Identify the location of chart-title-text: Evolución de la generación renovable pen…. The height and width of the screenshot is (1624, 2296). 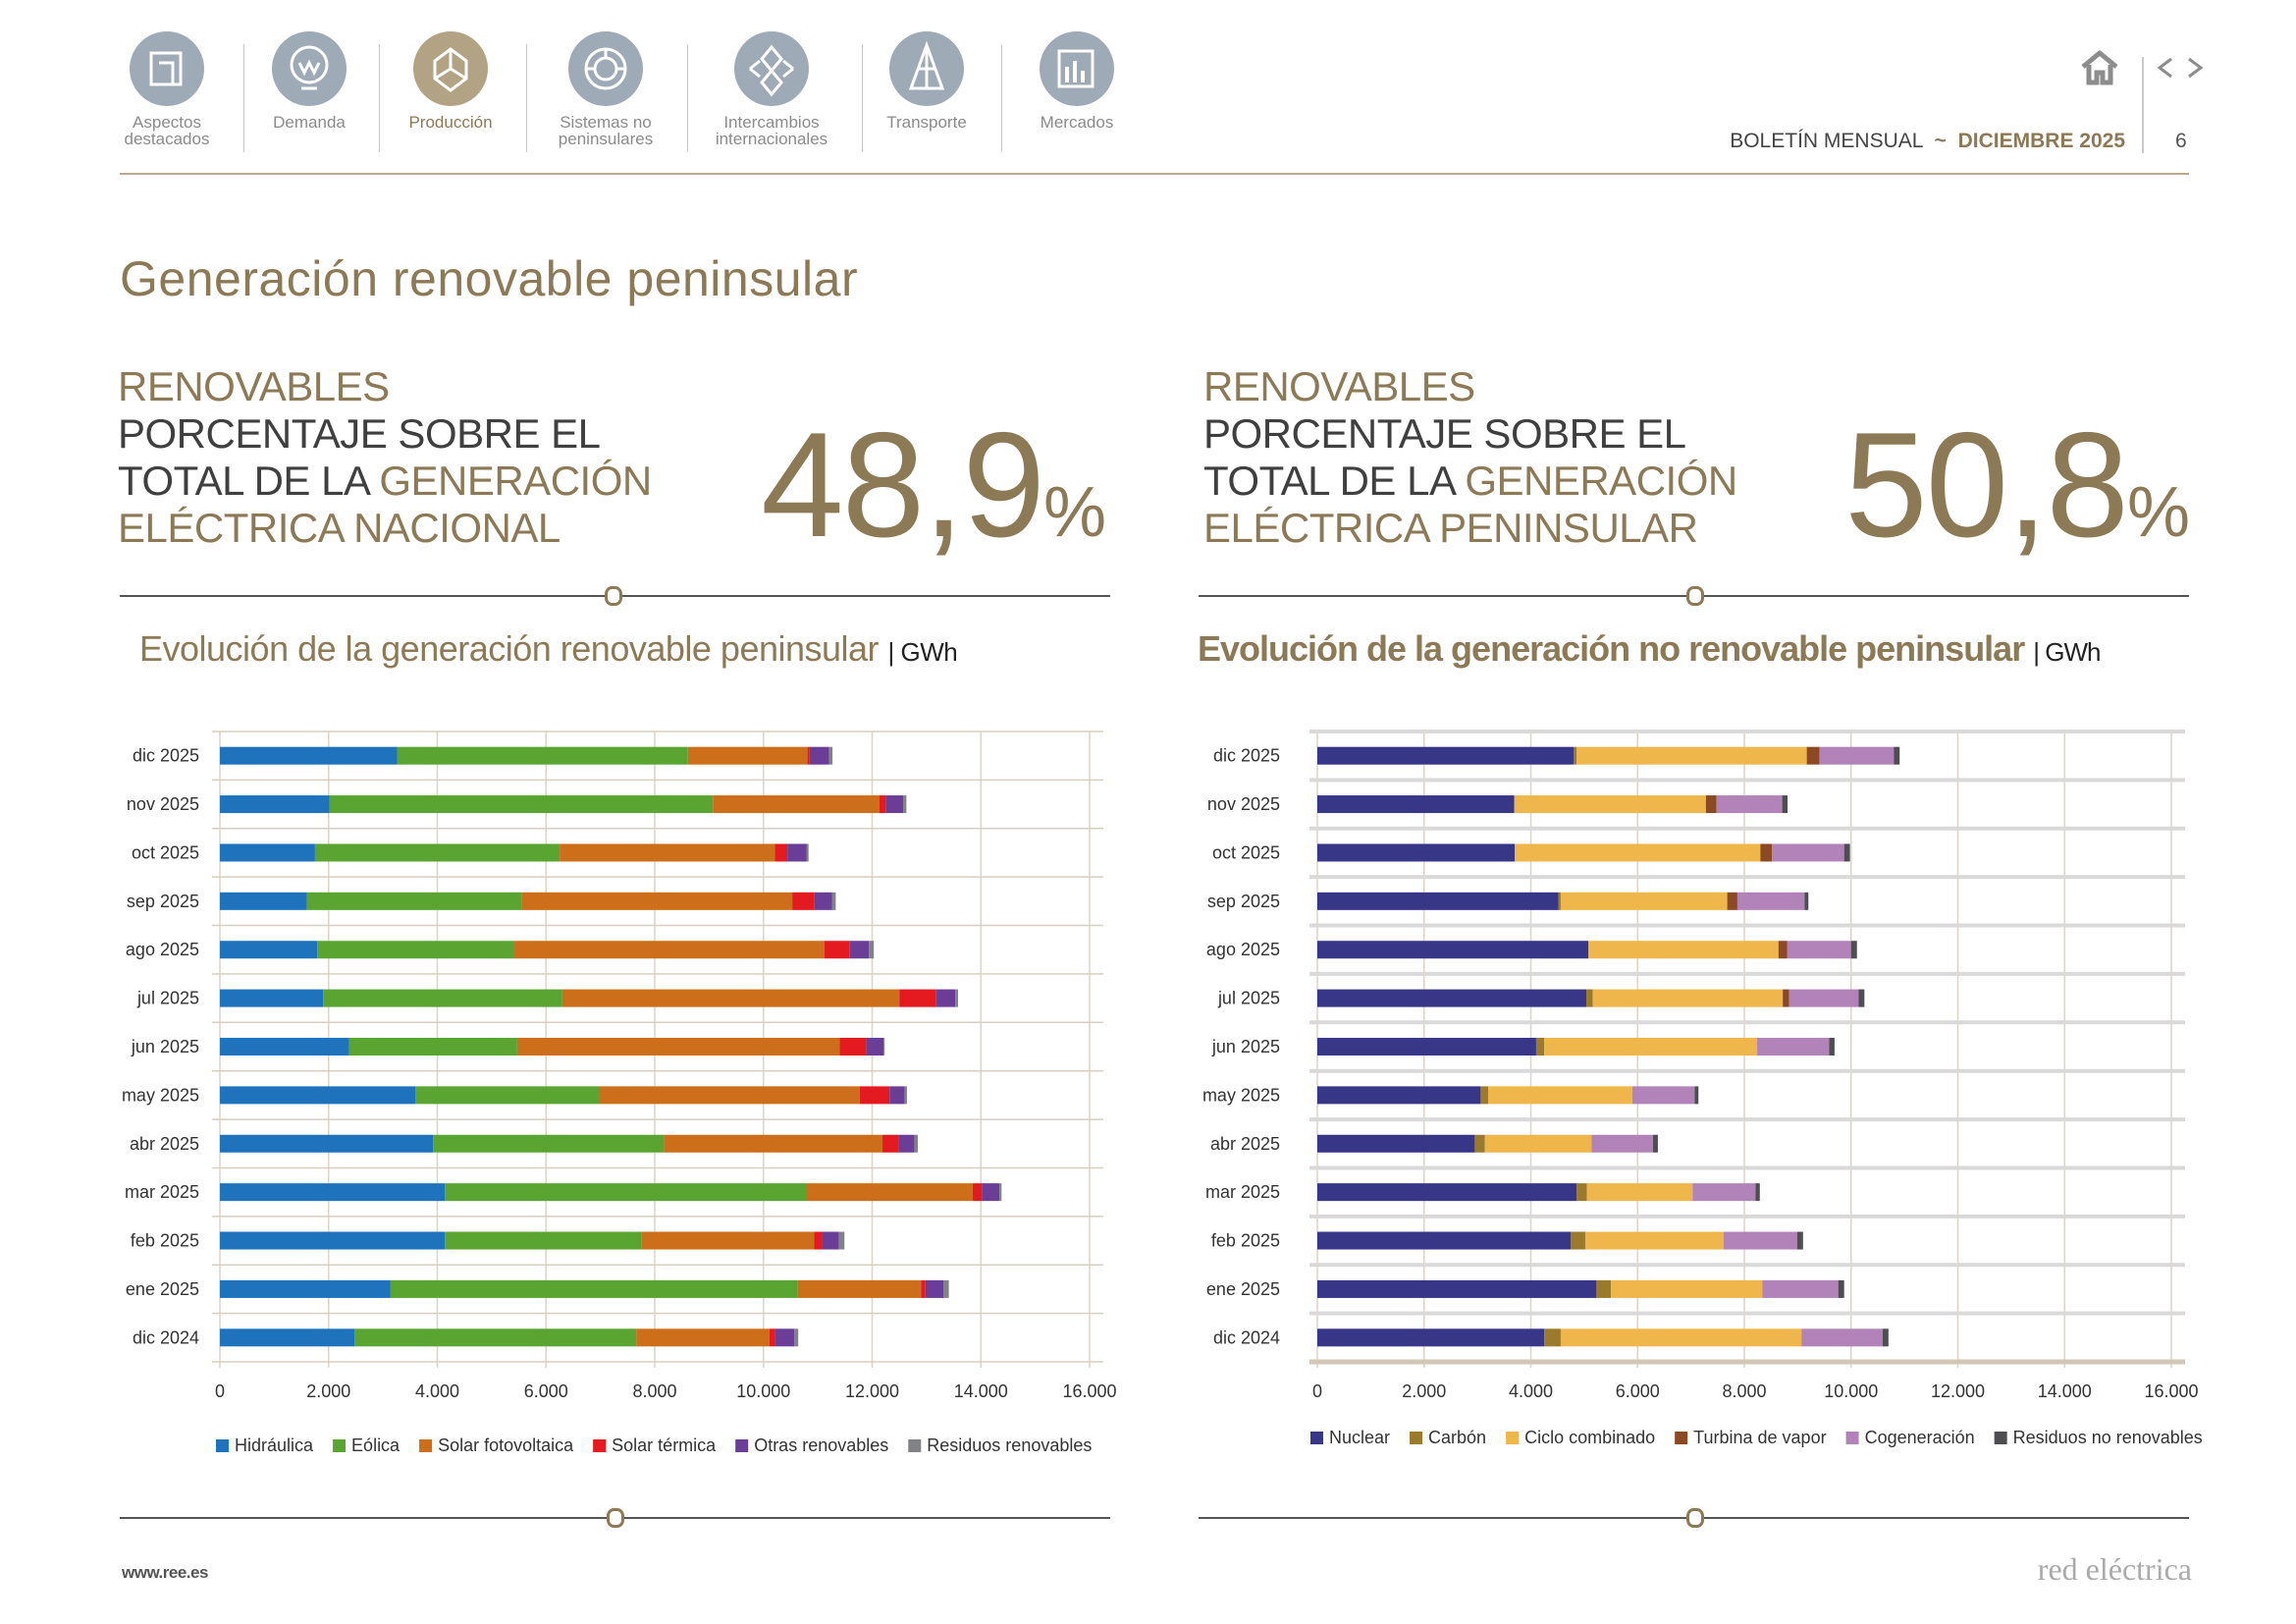
(509, 648).